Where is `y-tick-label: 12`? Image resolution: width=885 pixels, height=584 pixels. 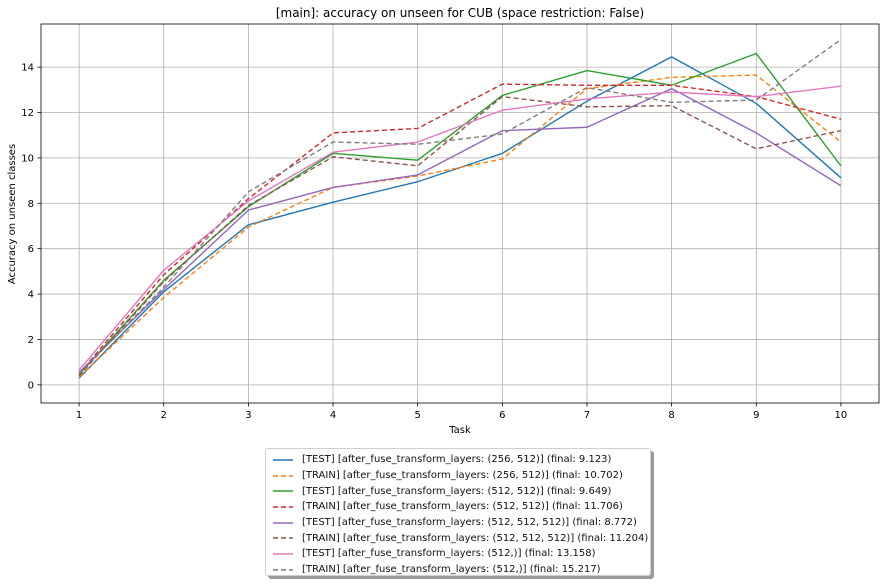
y-tick-label: 12 is located at coordinates (27, 113).